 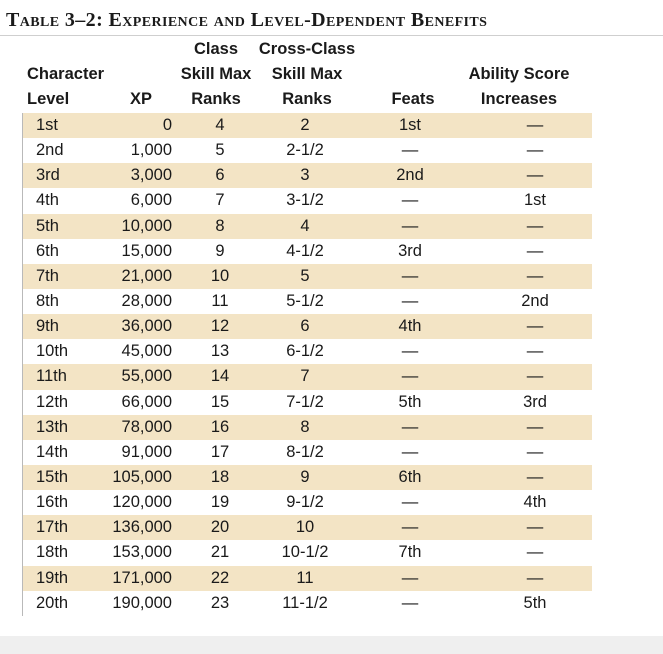 What do you see at coordinates (52, 351) in the screenshot?
I see `level-cell: 10th` at bounding box center [52, 351].